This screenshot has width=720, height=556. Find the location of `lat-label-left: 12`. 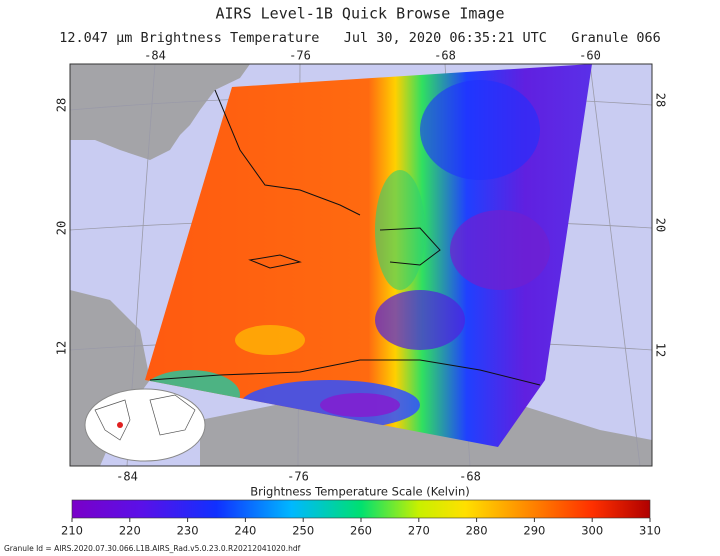

lat-label-left: 12 is located at coordinates (62, 348).